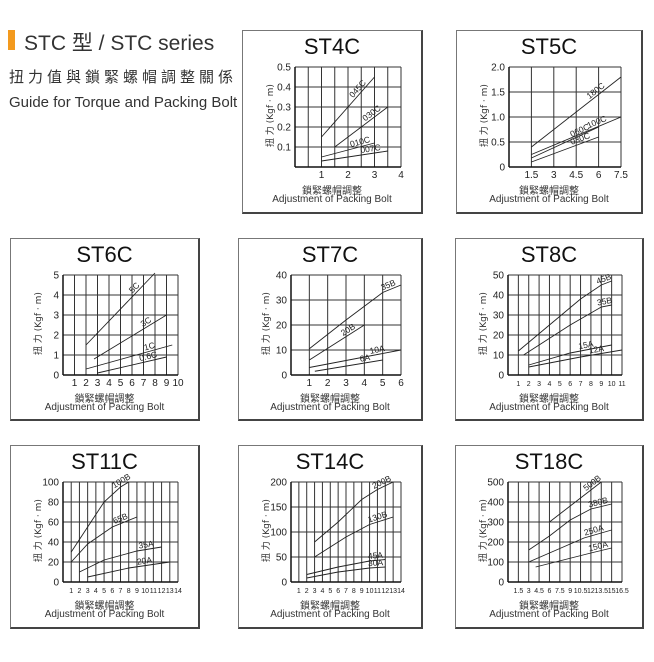 This screenshot has width=654, height=662. What do you see at coordinates (120, 309) in the screenshot?
I see `series-line-5c` at bounding box center [120, 309].